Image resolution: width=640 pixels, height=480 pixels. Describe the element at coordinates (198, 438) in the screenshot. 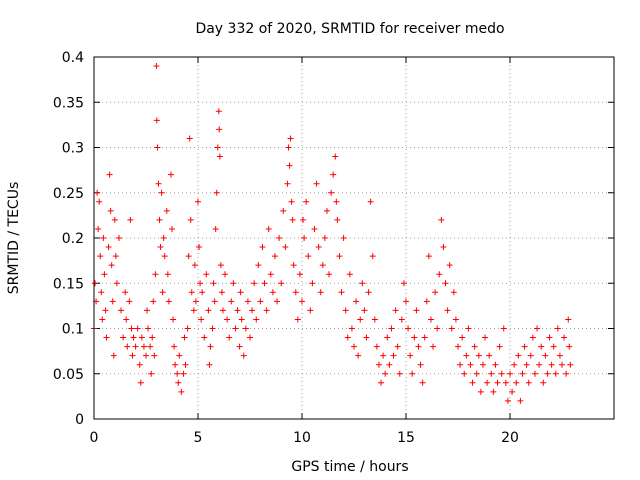

I see `x-tick-label: 5` at that location.